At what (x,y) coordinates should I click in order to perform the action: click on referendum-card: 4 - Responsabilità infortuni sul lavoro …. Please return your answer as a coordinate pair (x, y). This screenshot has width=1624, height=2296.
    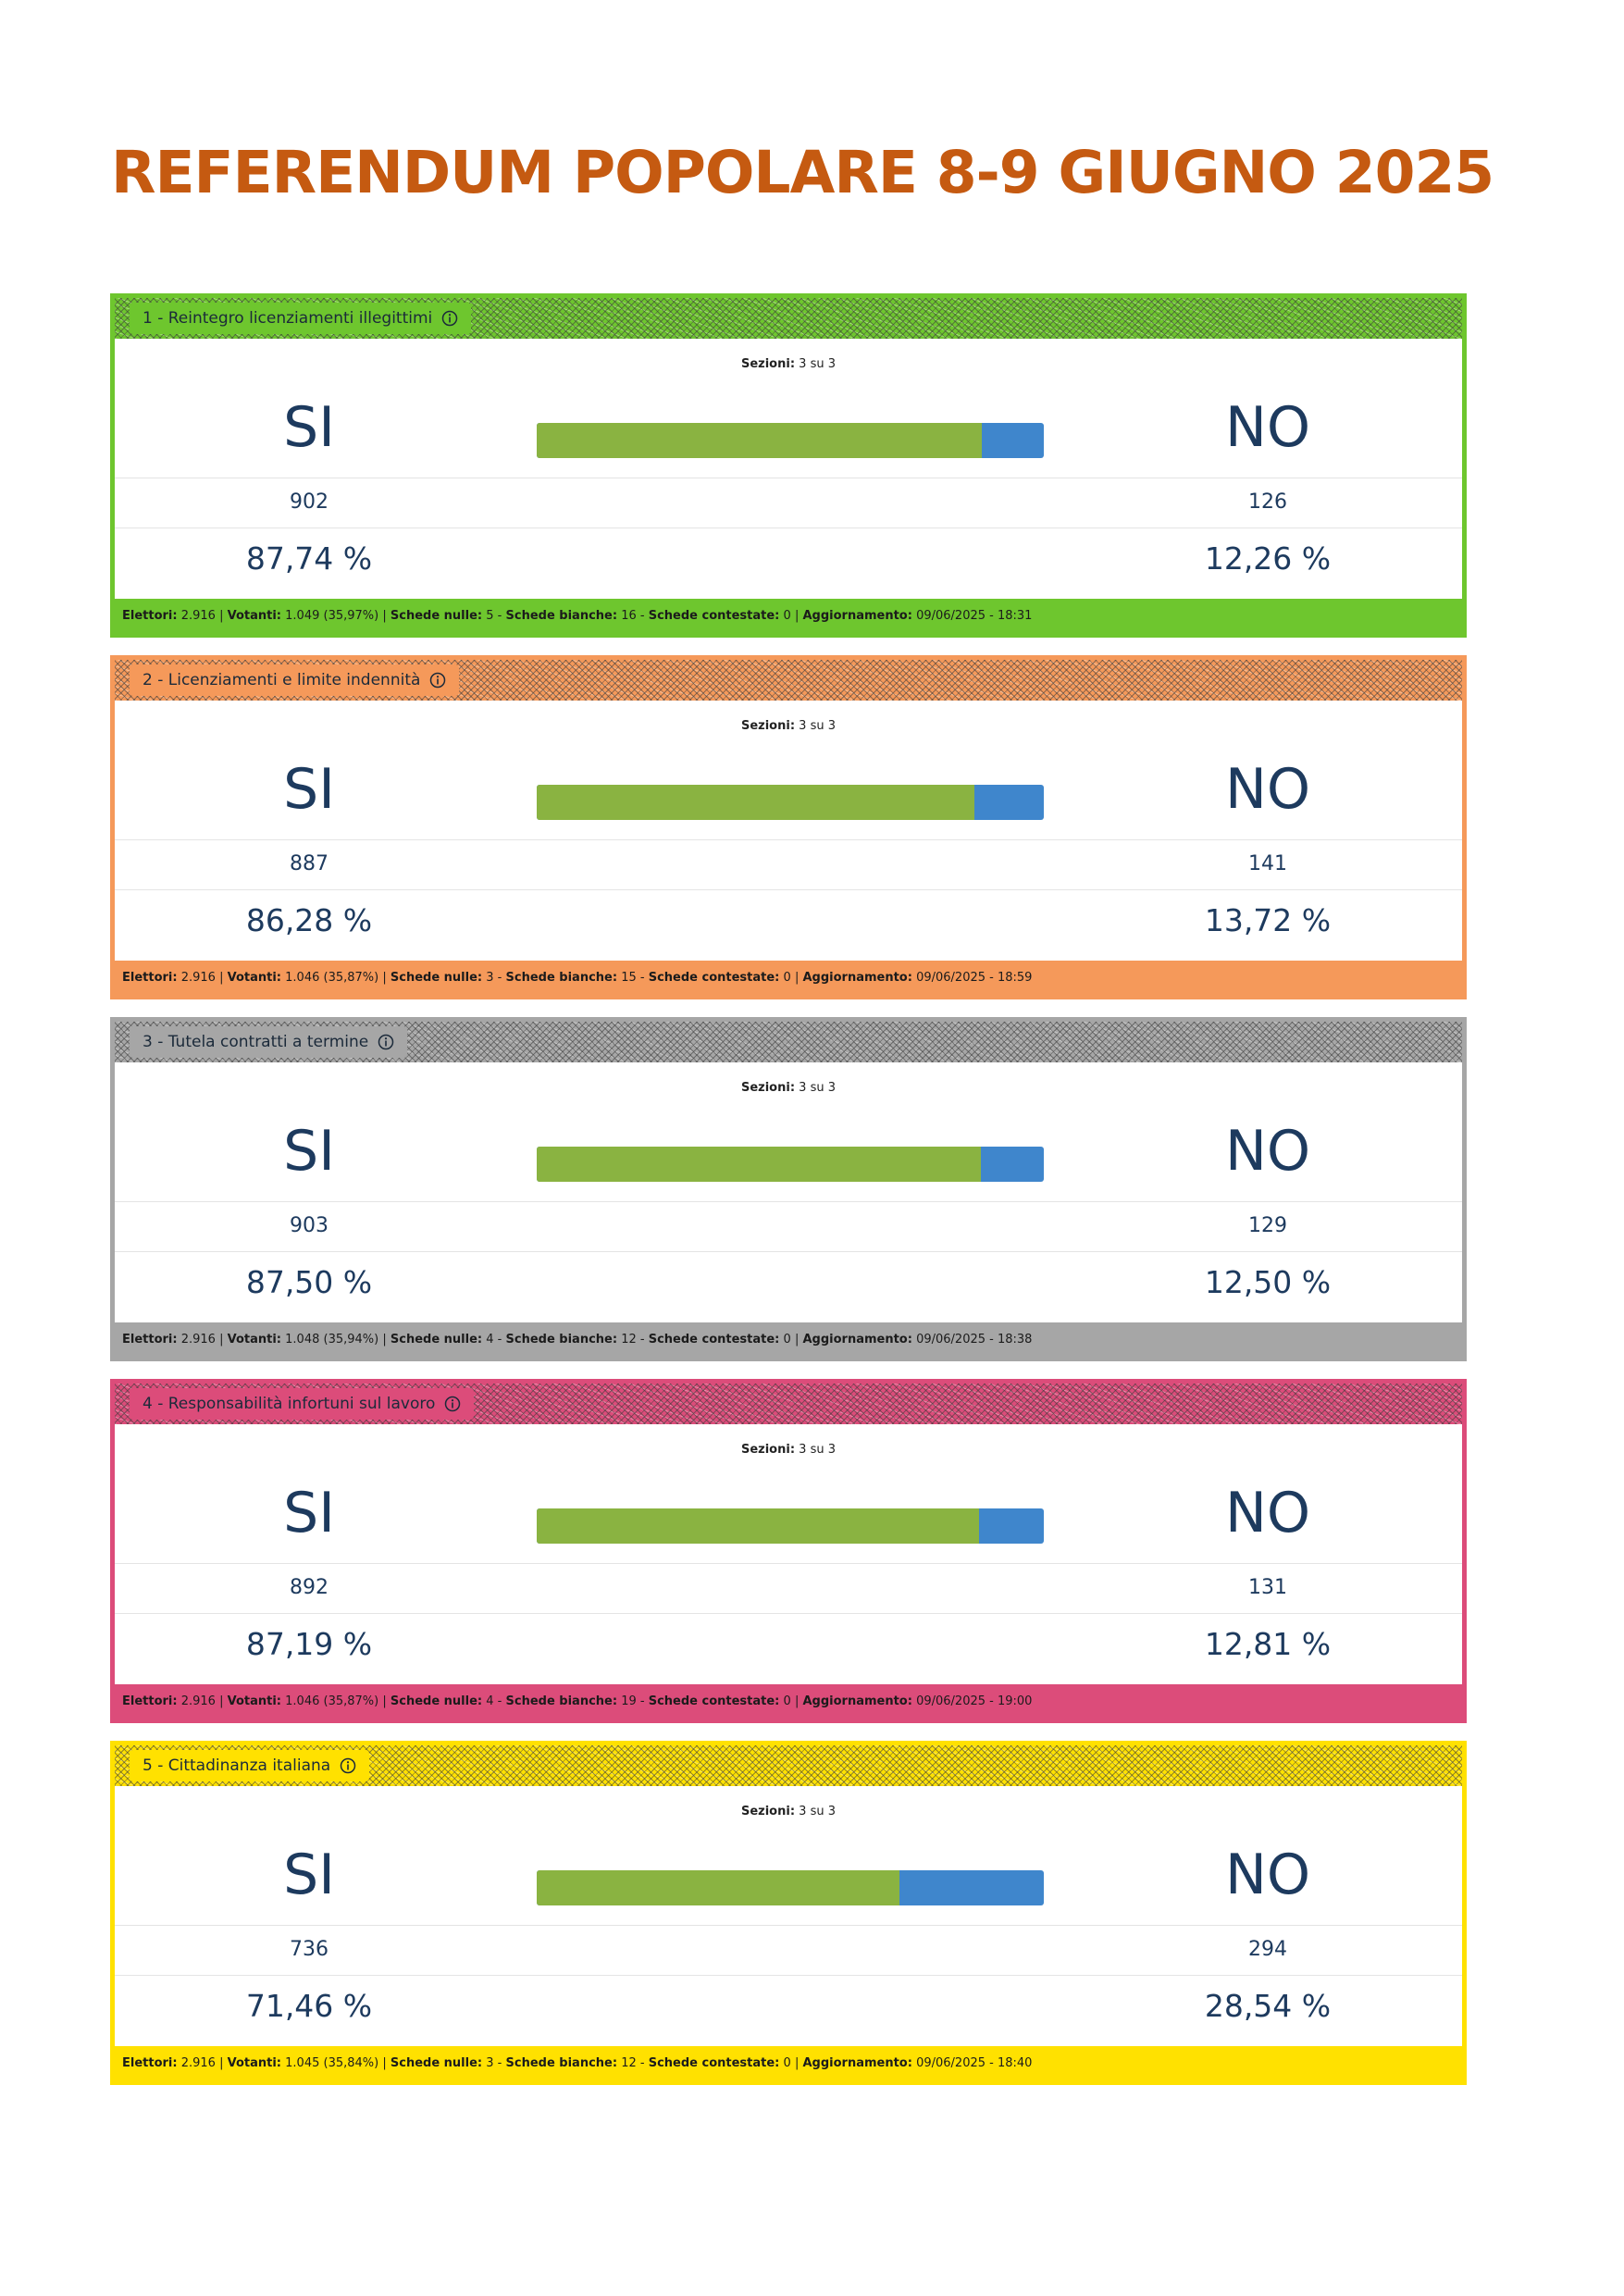
    Looking at the image, I should click on (788, 1551).